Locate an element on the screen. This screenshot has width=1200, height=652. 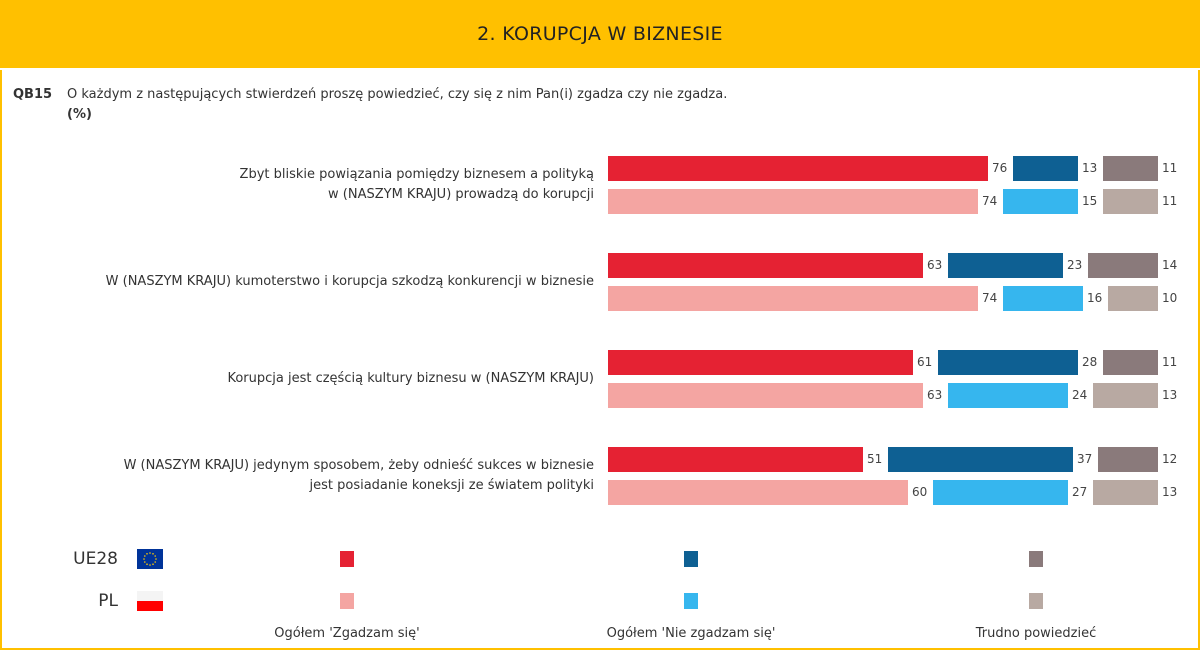
section-title: 2. KORUPCJA W BIZNESIE is located at coordinates (600, 34).